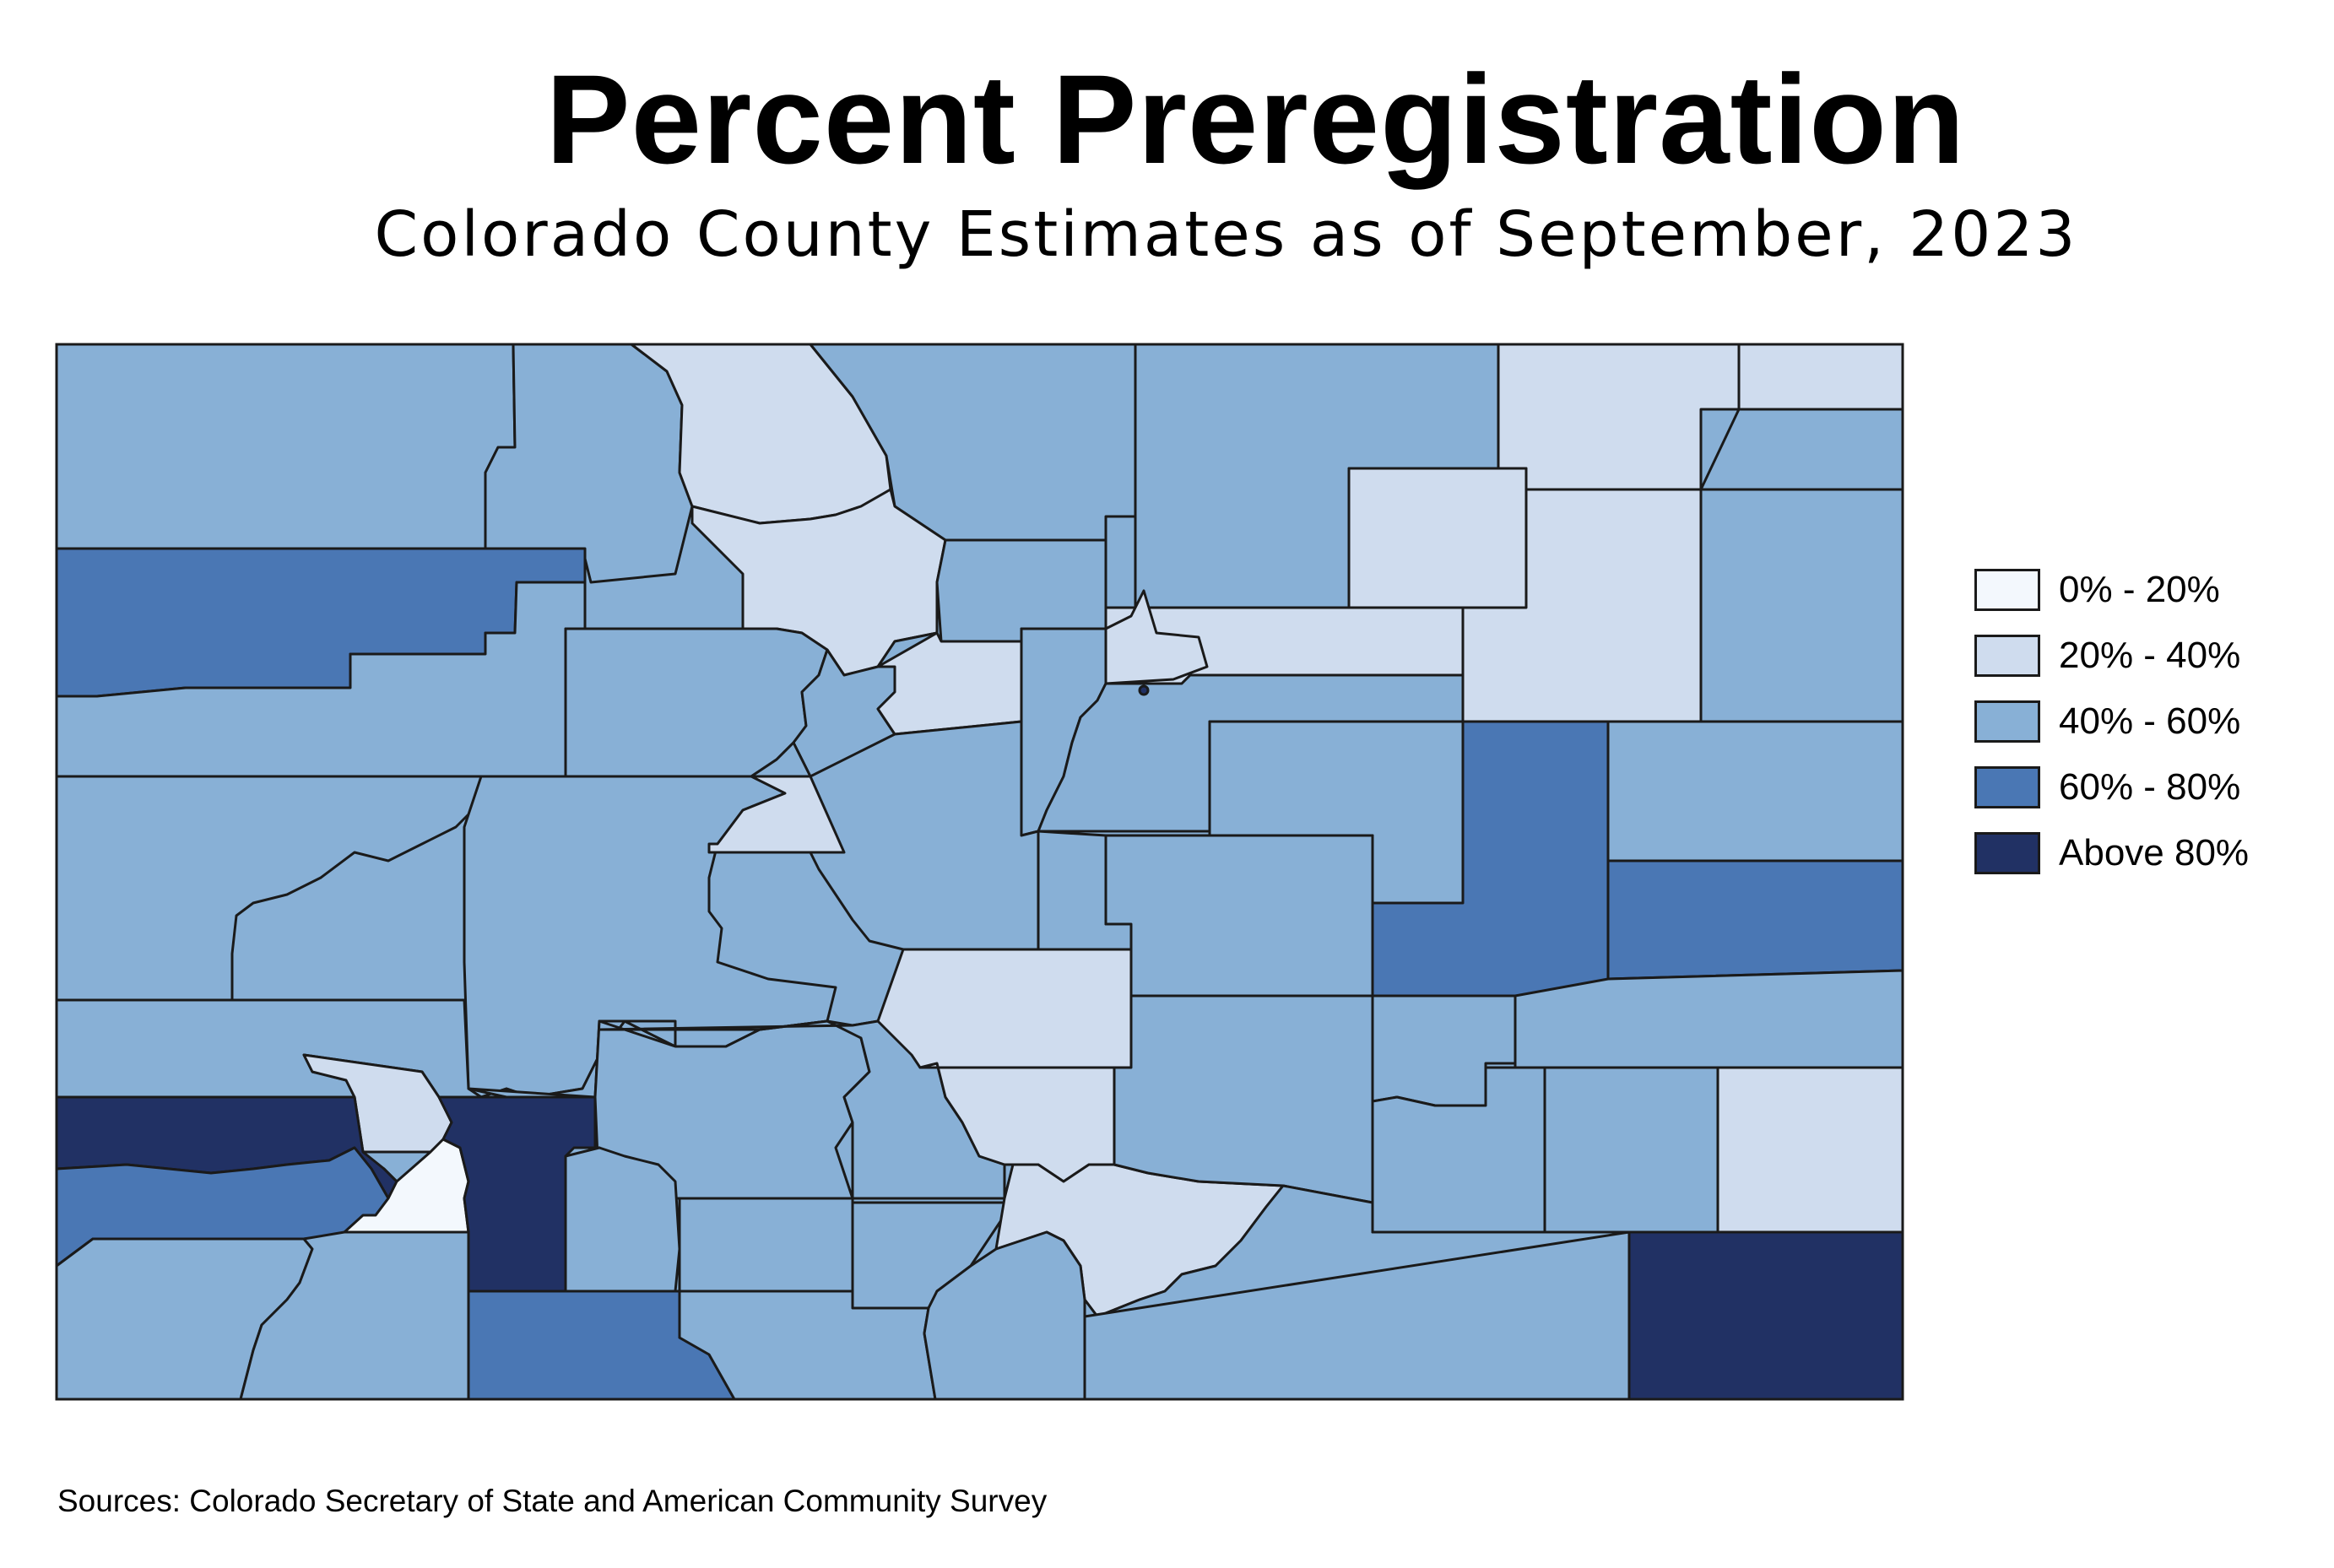 This screenshot has width=2334, height=1568. What do you see at coordinates (1810, 1150) in the screenshot?
I see `county-prowers` at bounding box center [1810, 1150].